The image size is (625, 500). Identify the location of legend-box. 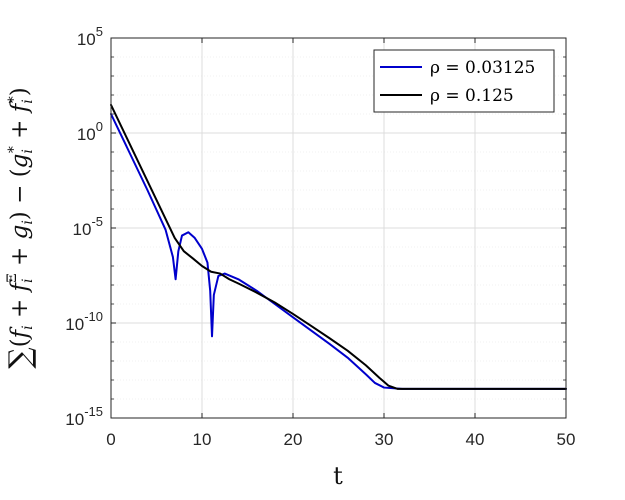
(464, 81).